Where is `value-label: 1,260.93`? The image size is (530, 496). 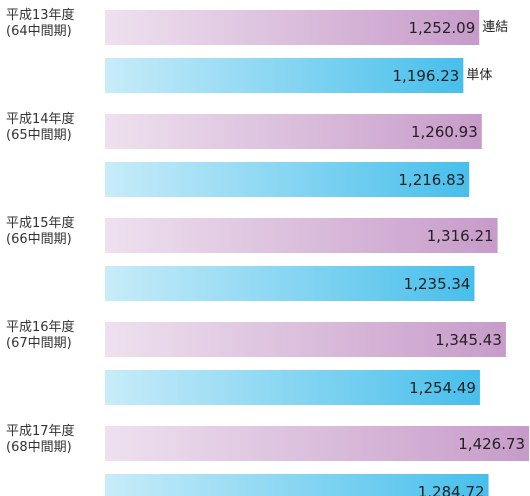 value-label: 1,260.93 is located at coordinates (444, 132).